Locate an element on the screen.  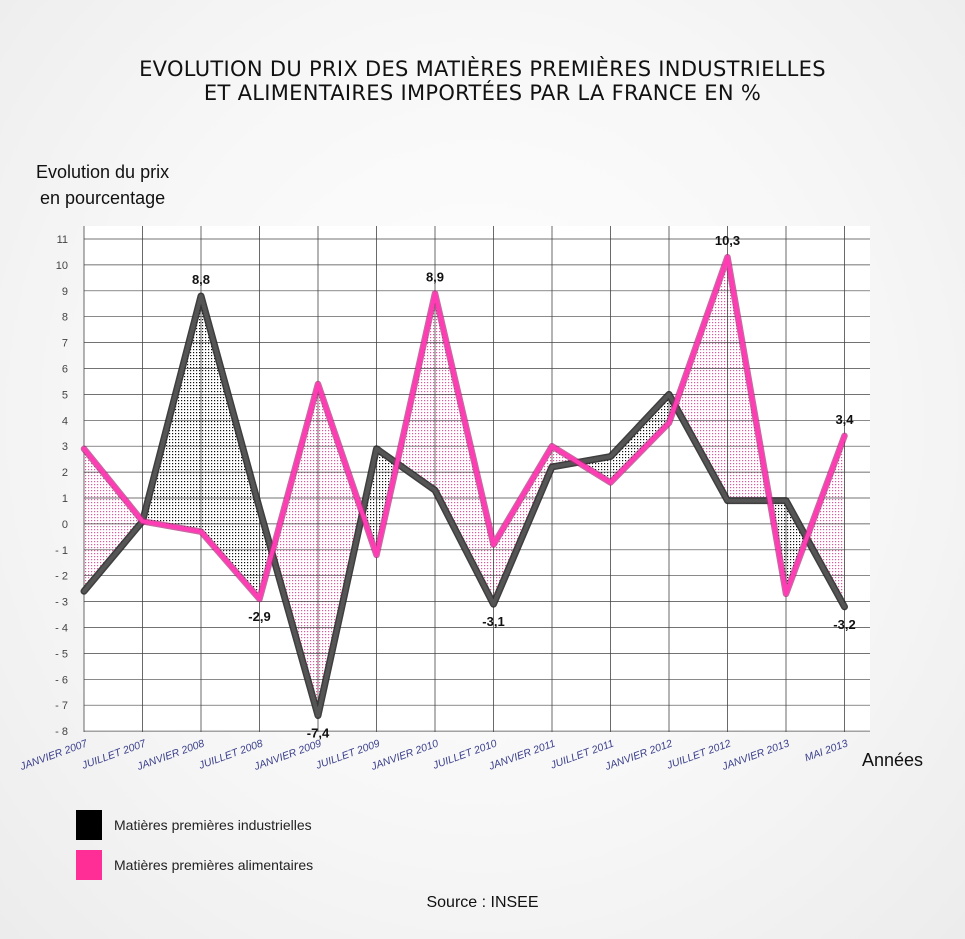
data-label: 3,4 is located at coordinates (844, 419).